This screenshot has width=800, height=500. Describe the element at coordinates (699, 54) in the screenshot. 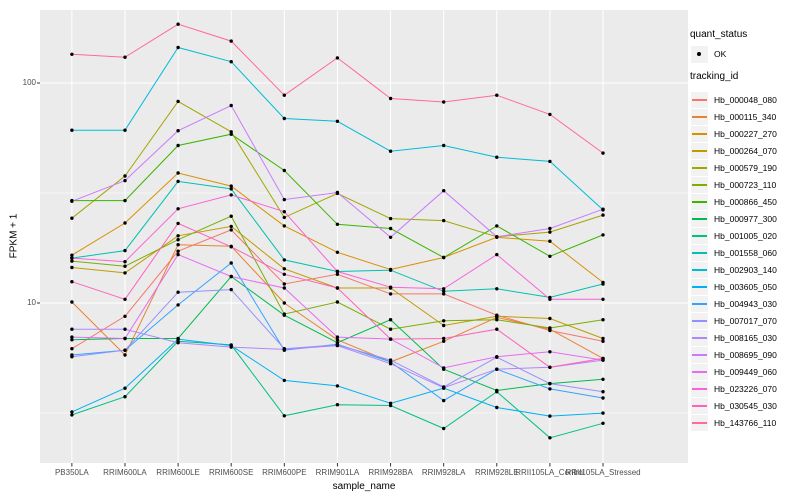

I see `point-marker-icon` at that location.